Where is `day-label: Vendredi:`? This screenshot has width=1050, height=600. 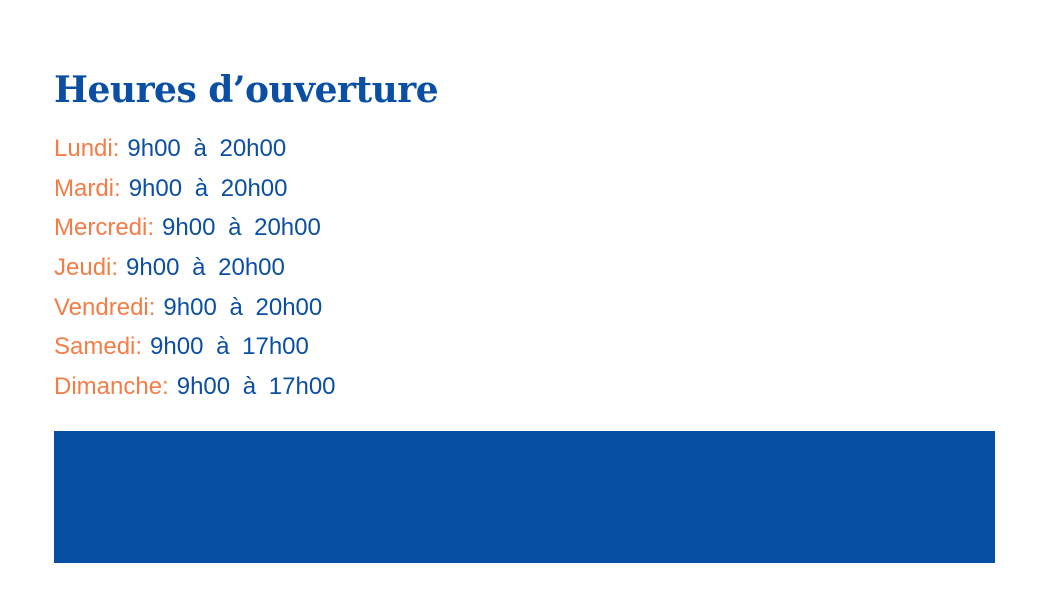
day-label: Vendredi: is located at coordinates (105, 307).